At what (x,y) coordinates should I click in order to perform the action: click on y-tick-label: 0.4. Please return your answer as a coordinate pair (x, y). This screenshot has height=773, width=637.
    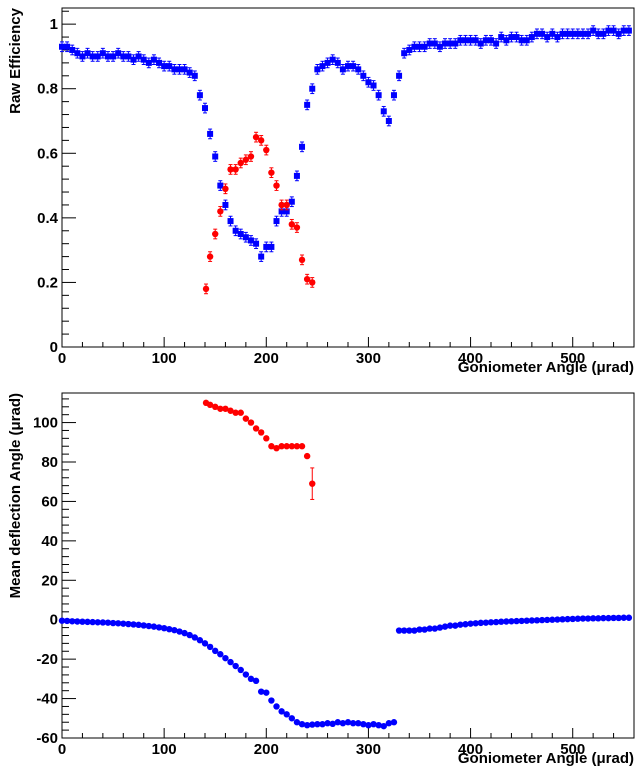
    Looking at the image, I should click on (48, 218).